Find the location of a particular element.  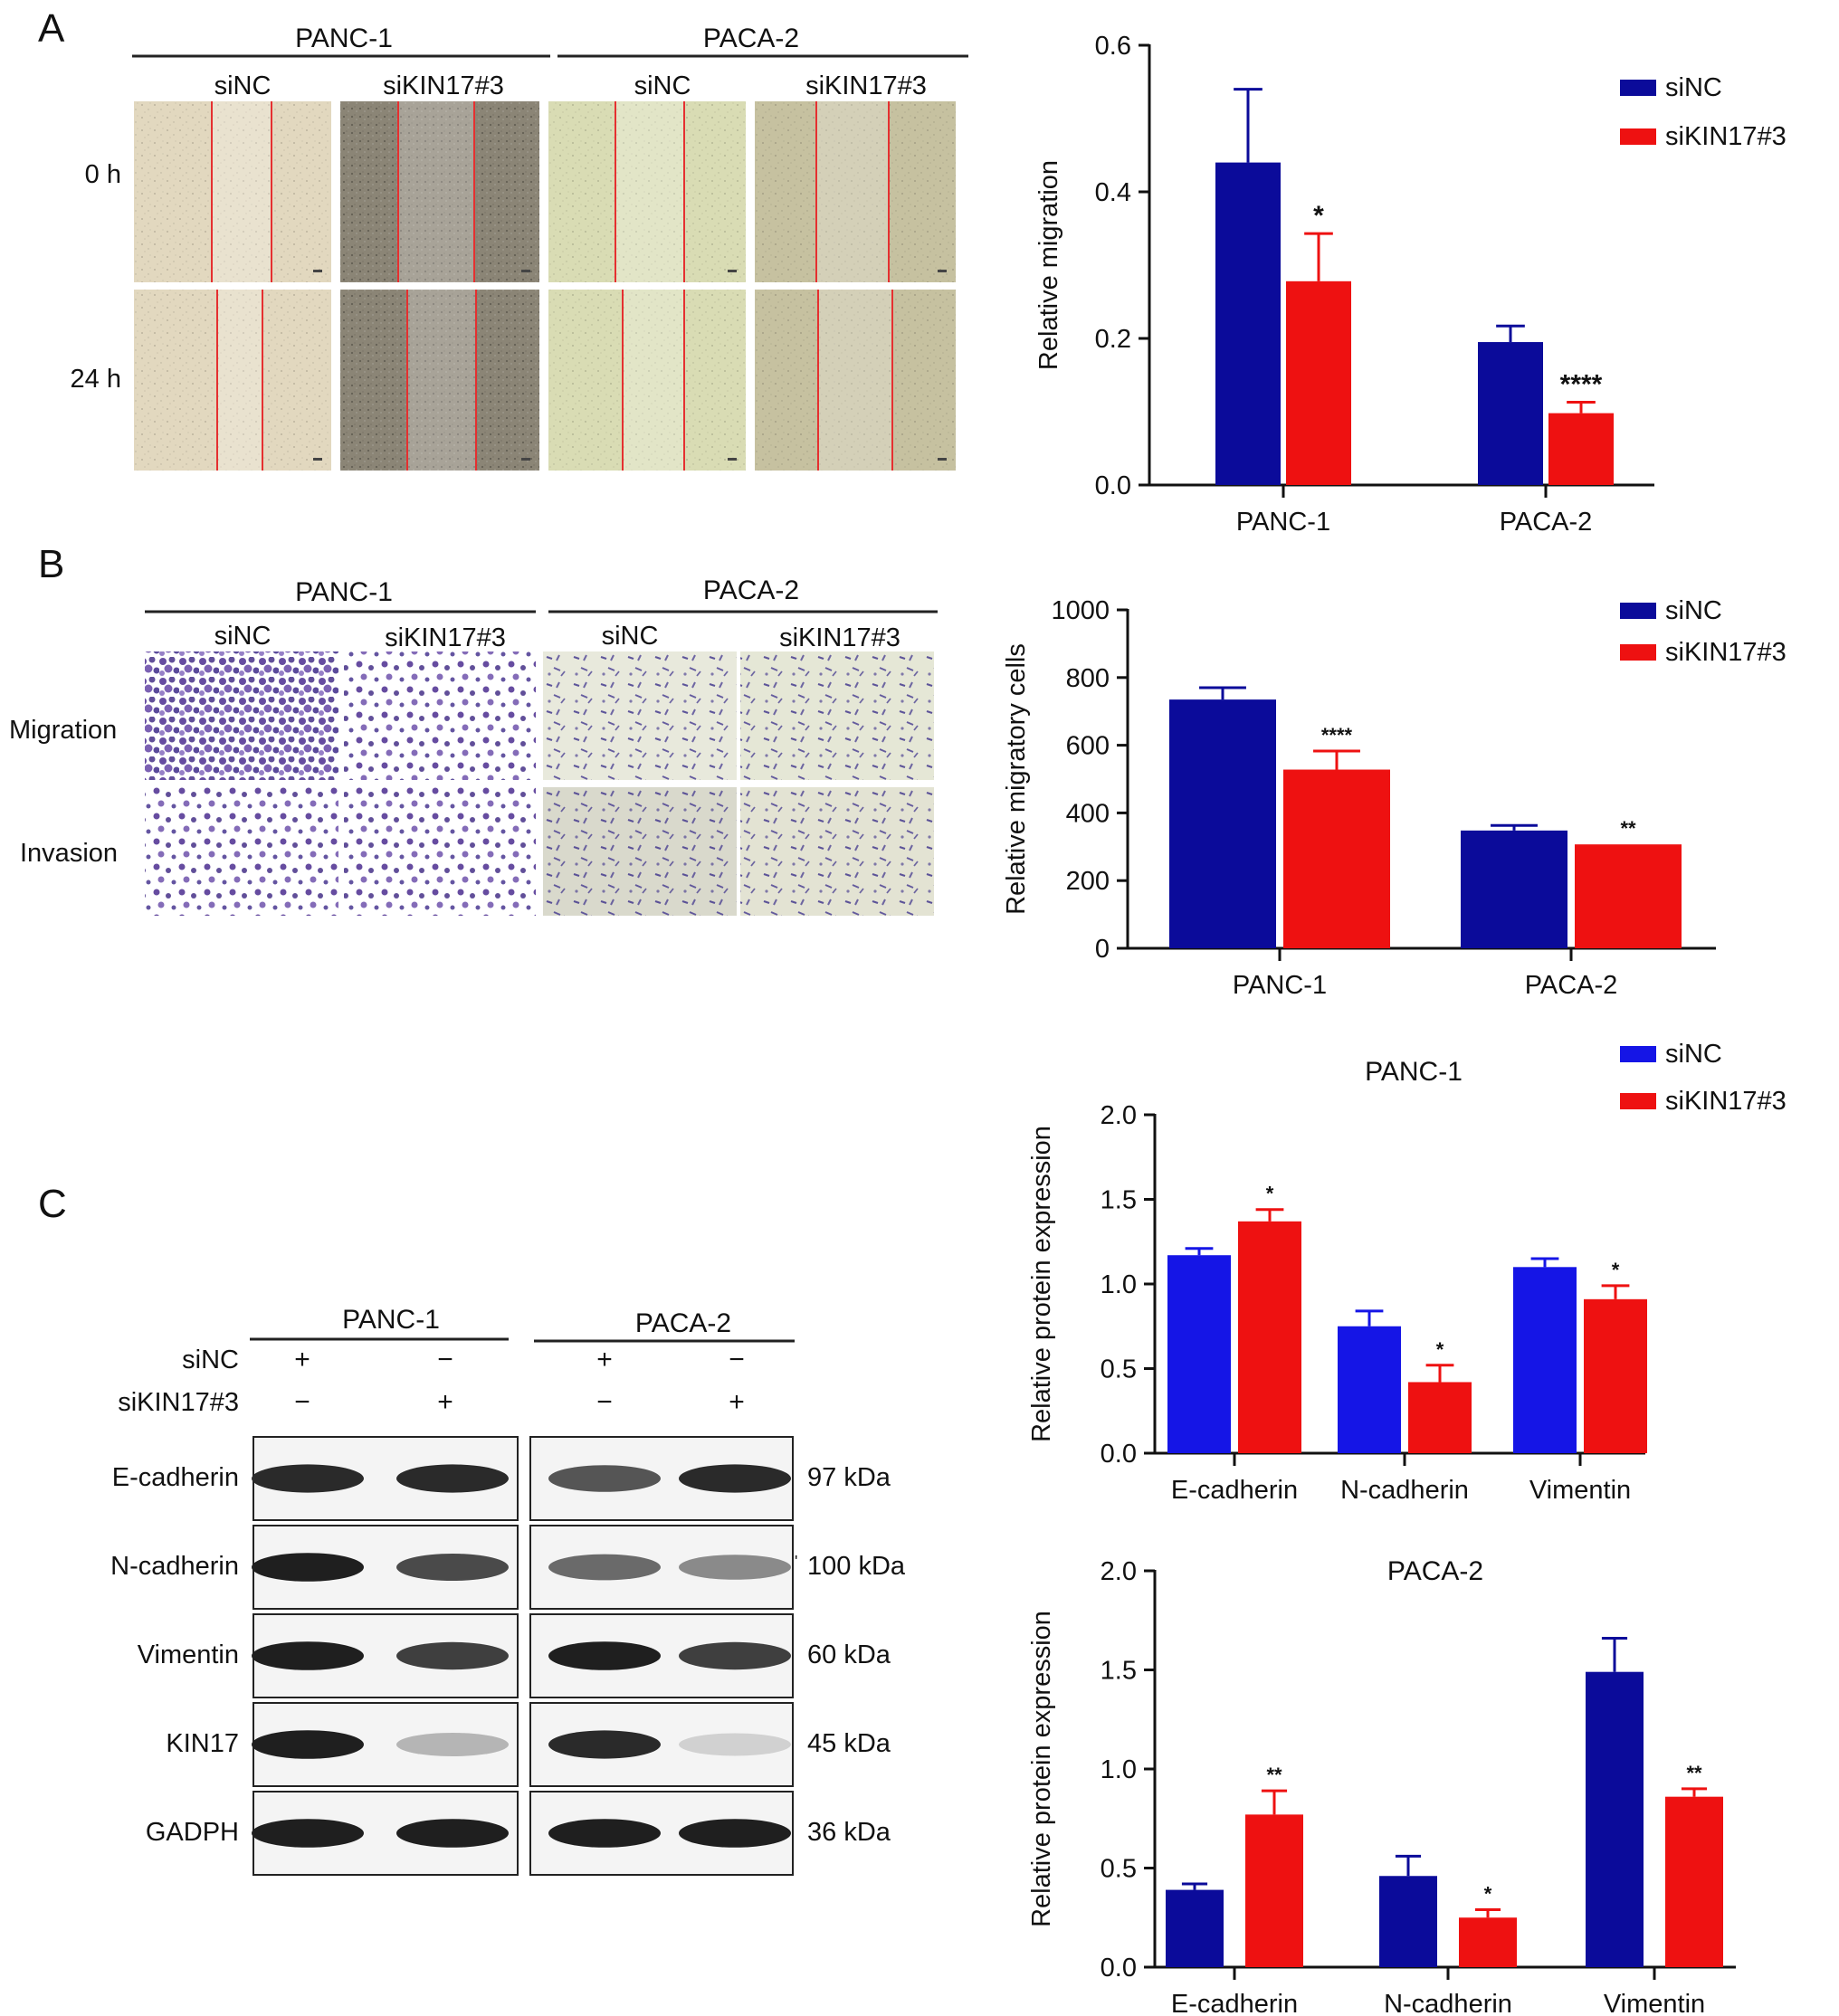

y-tick-label: 1.5 is located at coordinates (1119, 1201).